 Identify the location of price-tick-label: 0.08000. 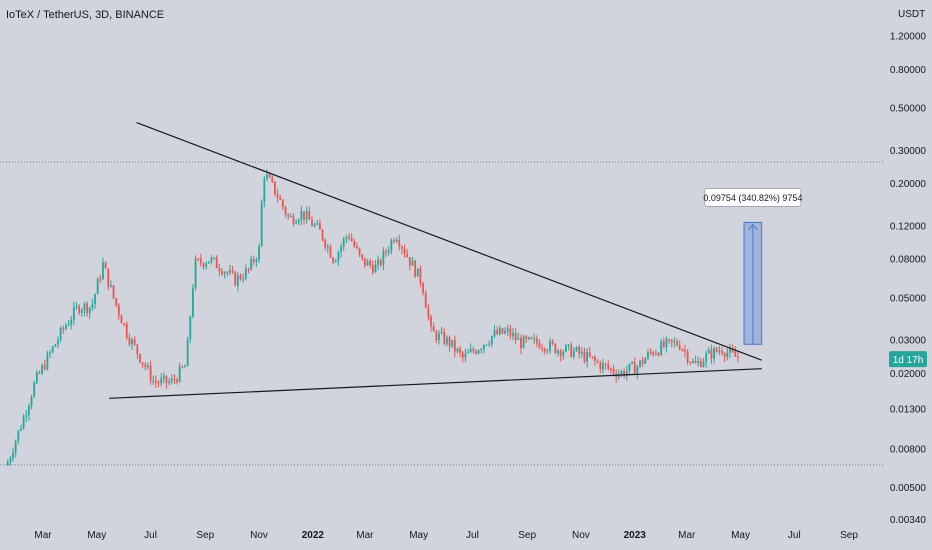
(908, 260).